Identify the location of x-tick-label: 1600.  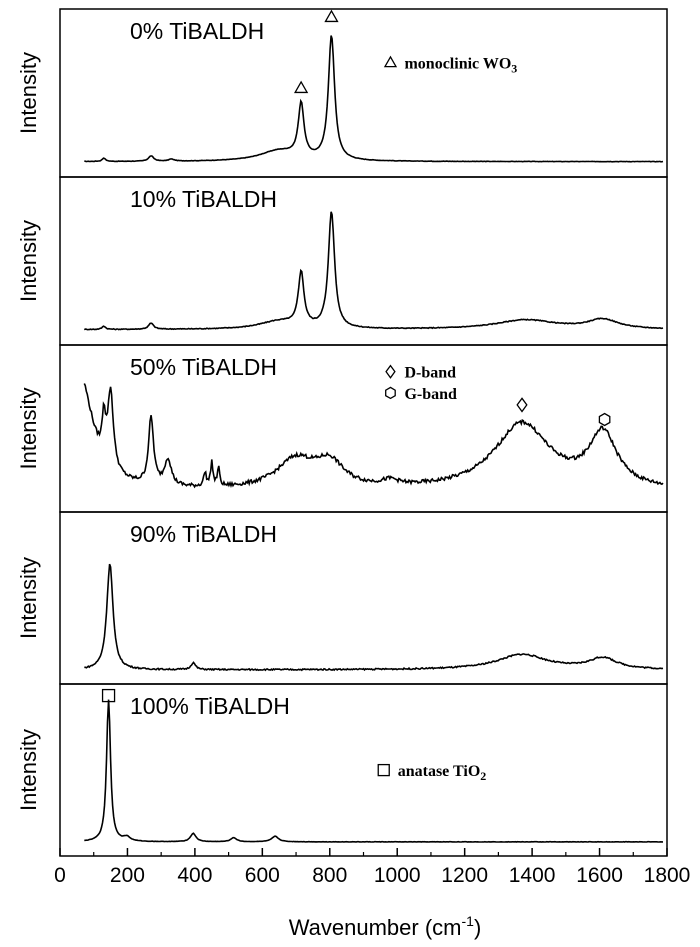
(599, 875).